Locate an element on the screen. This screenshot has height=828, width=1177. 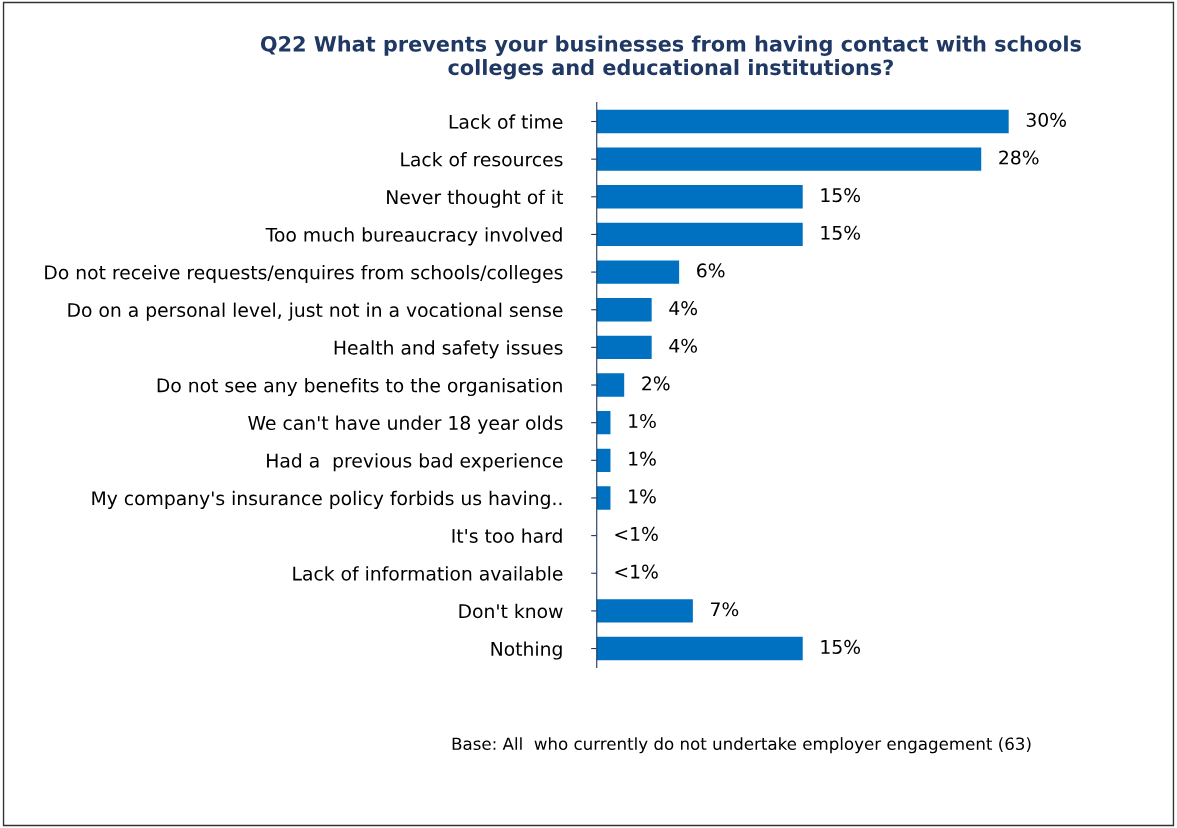
text: Base: All who currently do not undertake employer engagement (63) is located at coordinates (741, 745).